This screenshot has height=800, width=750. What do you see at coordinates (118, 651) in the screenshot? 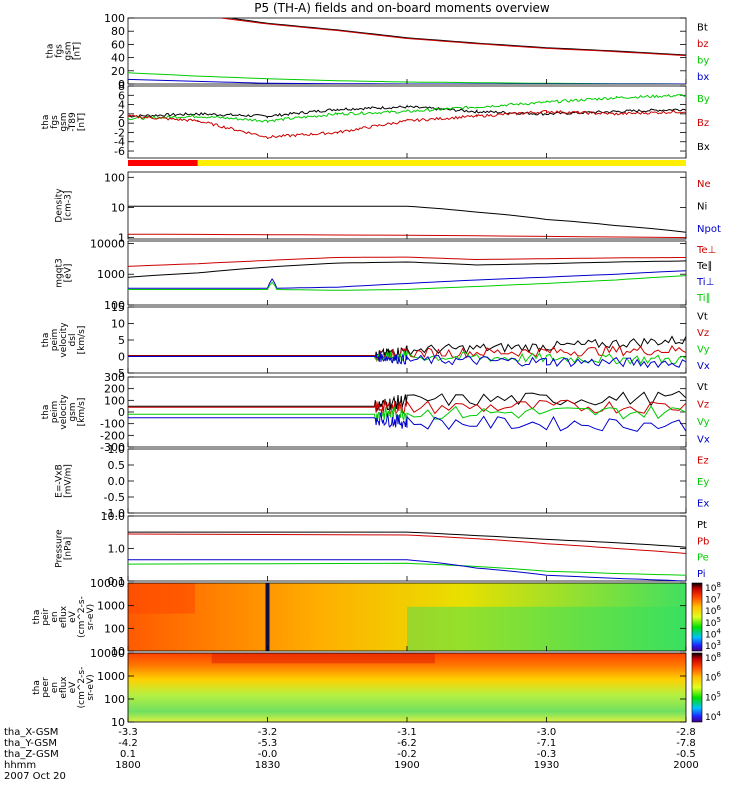
I see `ion_spectrogram-ytick-label-0: 10` at bounding box center [118, 651].